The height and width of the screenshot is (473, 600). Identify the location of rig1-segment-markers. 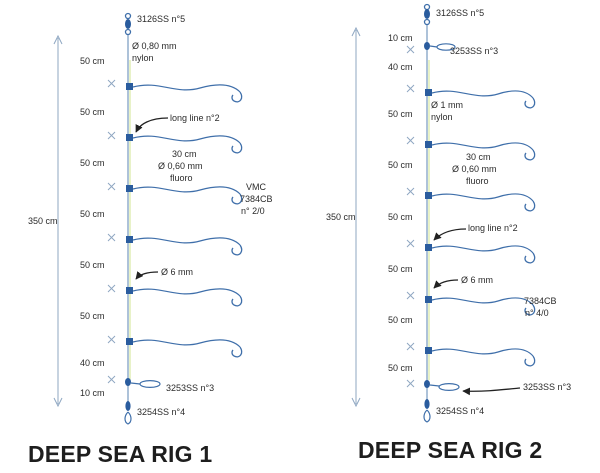
(111, 231).